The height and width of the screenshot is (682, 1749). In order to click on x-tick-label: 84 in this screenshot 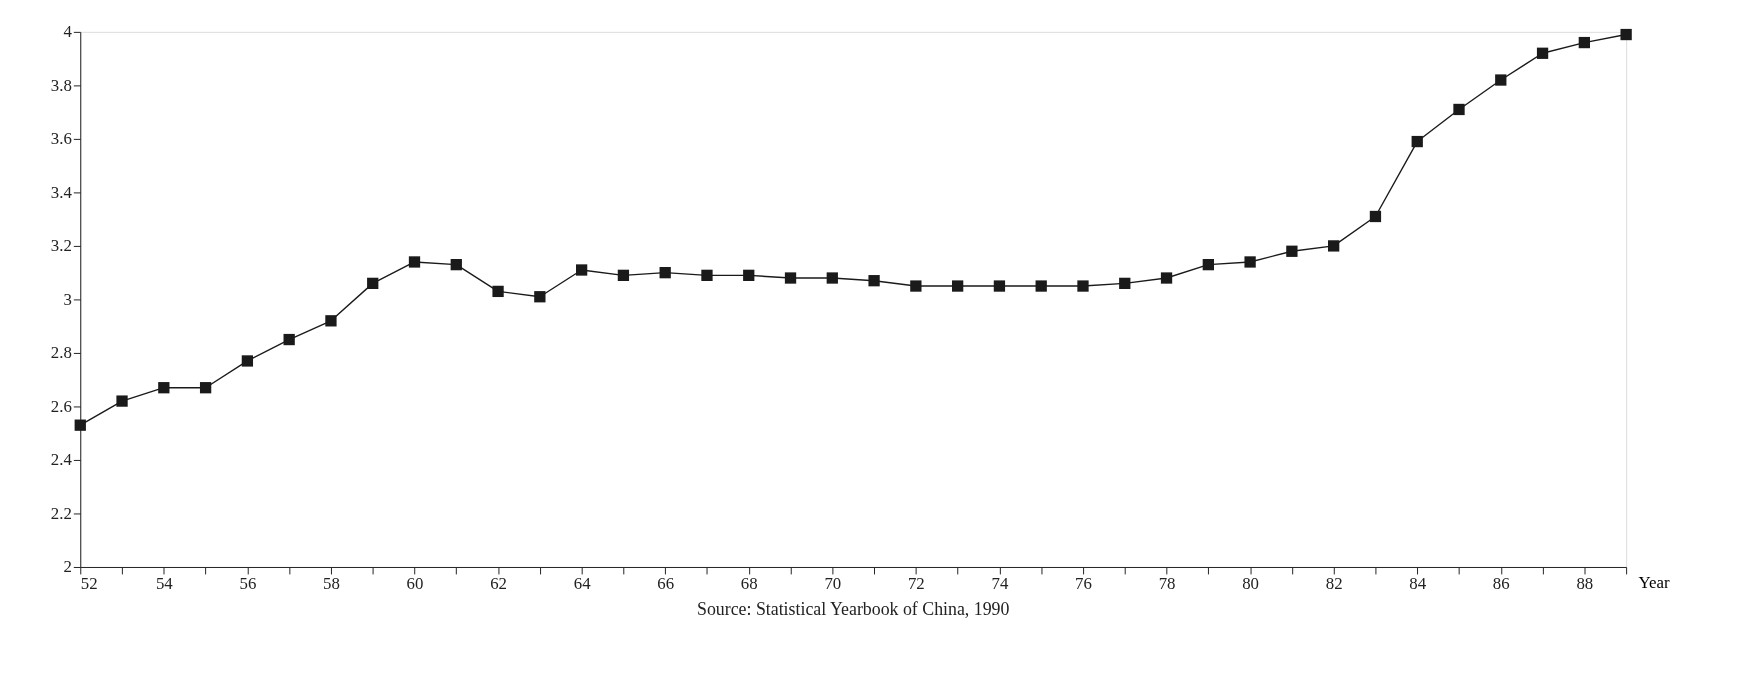, I will do `click(1418, 584)`.